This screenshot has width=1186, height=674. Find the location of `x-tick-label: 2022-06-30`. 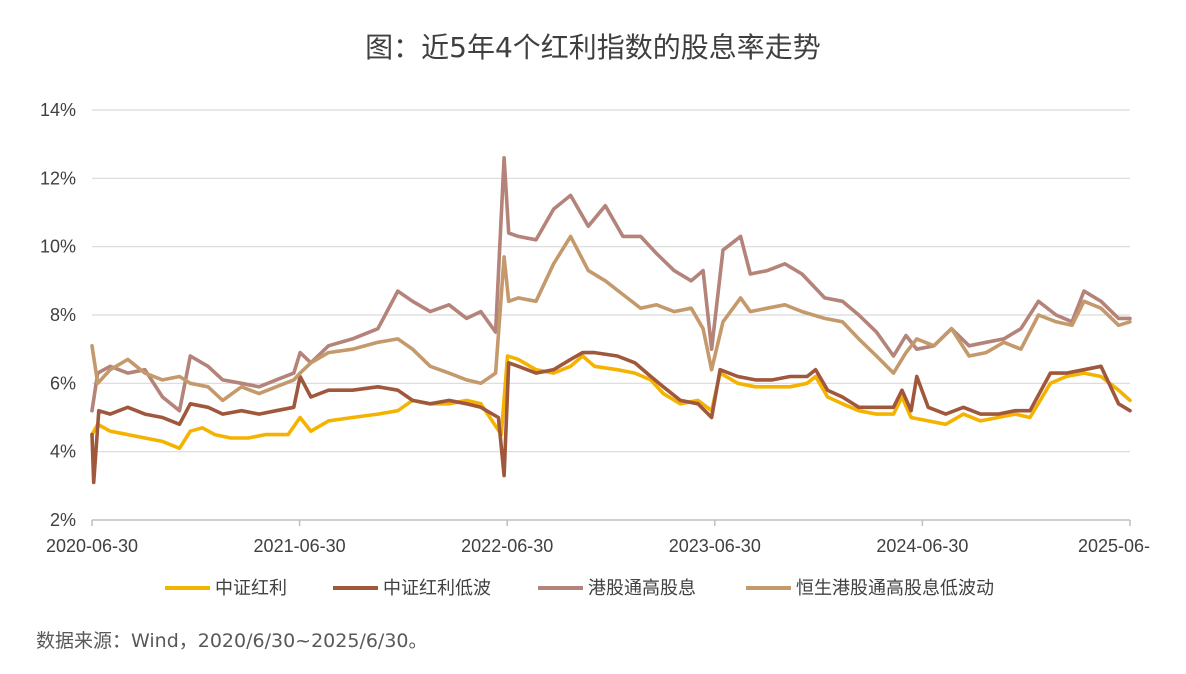

x-tick-label: 2022-06-30 is located at coordinates (507, 546).